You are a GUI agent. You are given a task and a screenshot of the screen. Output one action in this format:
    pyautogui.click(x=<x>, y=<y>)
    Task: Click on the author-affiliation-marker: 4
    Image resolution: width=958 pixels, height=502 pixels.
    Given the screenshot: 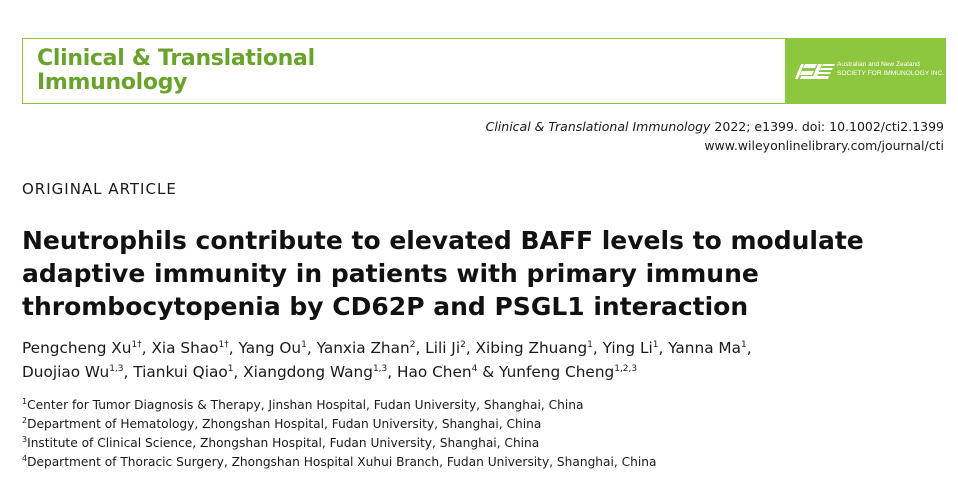 What is the action you would take?
    pyautogui.click(x=474, y=369)
    